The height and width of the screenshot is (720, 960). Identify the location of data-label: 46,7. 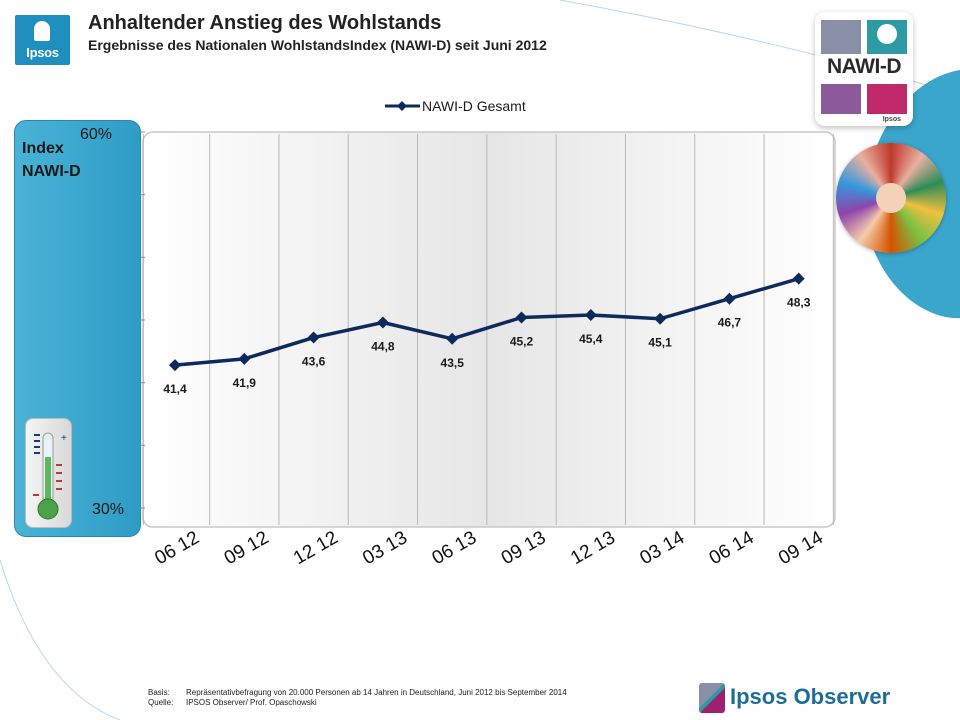
(730, 323).